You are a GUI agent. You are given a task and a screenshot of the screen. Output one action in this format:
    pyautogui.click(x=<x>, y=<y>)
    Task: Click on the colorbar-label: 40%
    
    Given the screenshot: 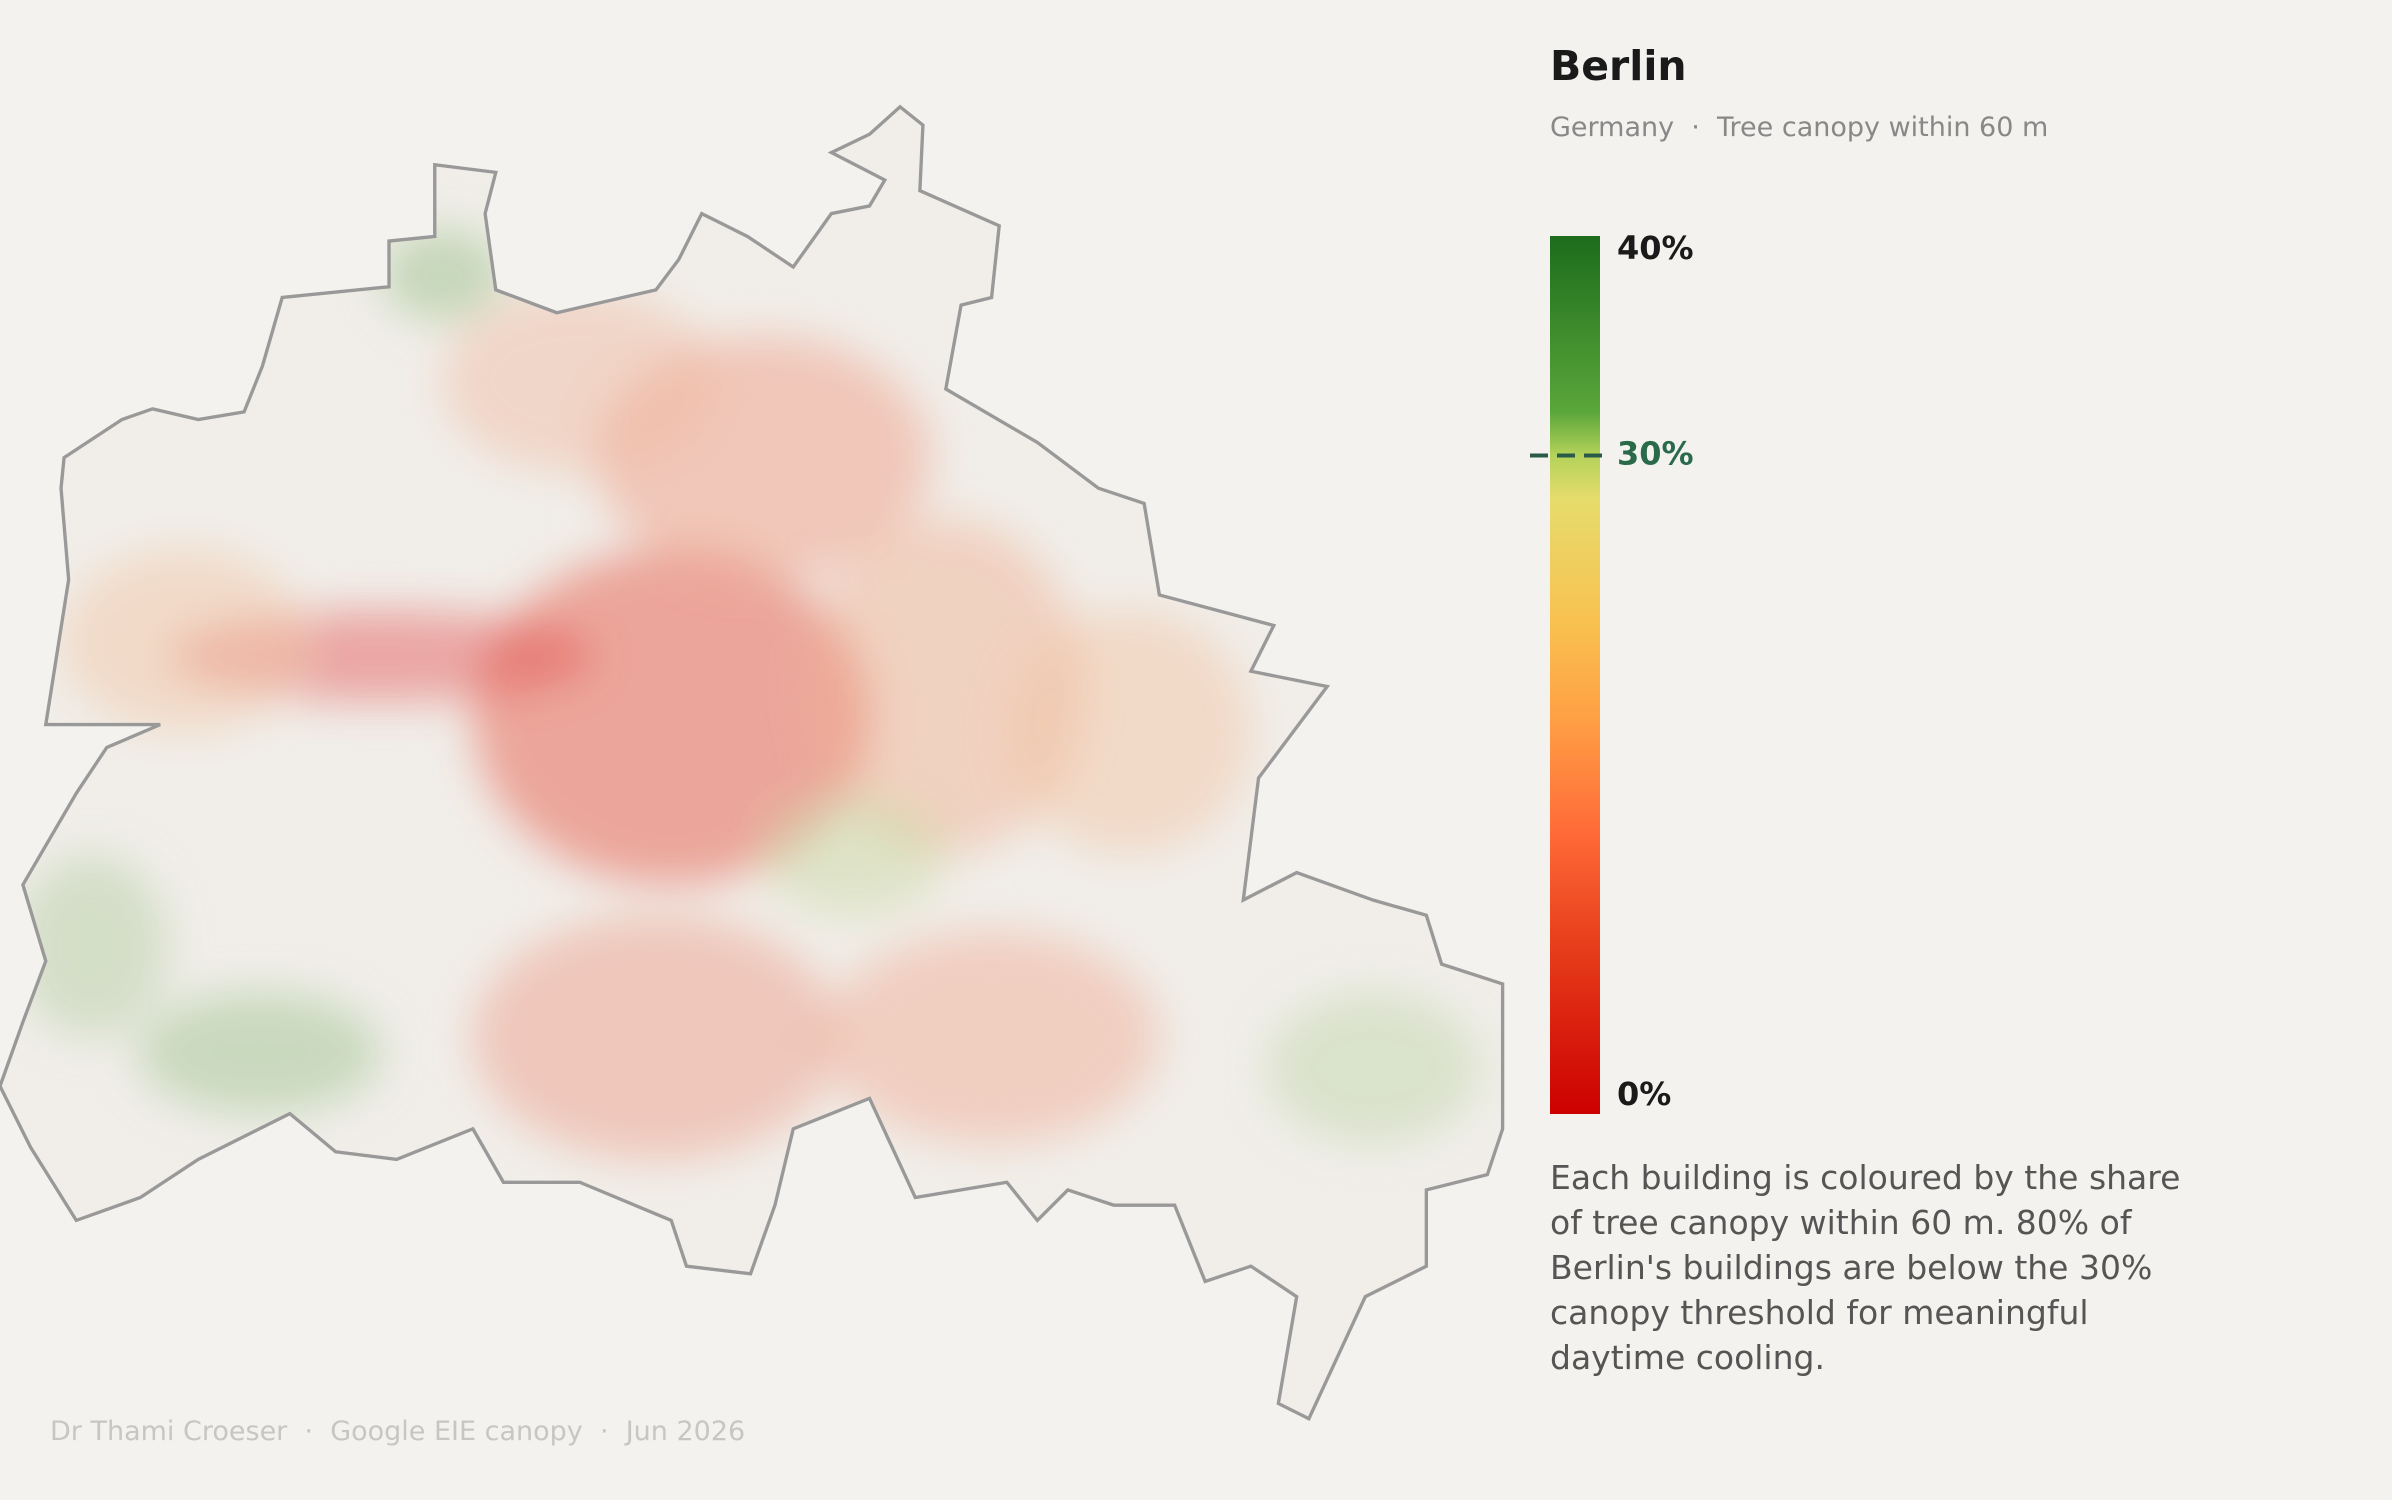 What is the action you would take?
    pyautogui.click(x=1655, y=248)
    